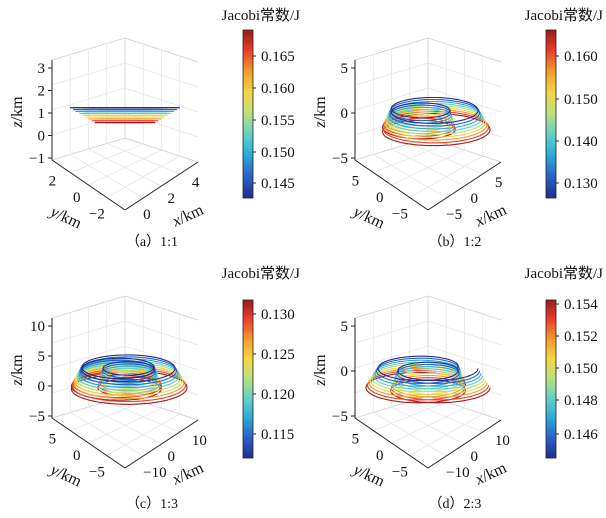 The image size is (606, 518). I want to click on z-tick-label: 10, so click(37, 327).